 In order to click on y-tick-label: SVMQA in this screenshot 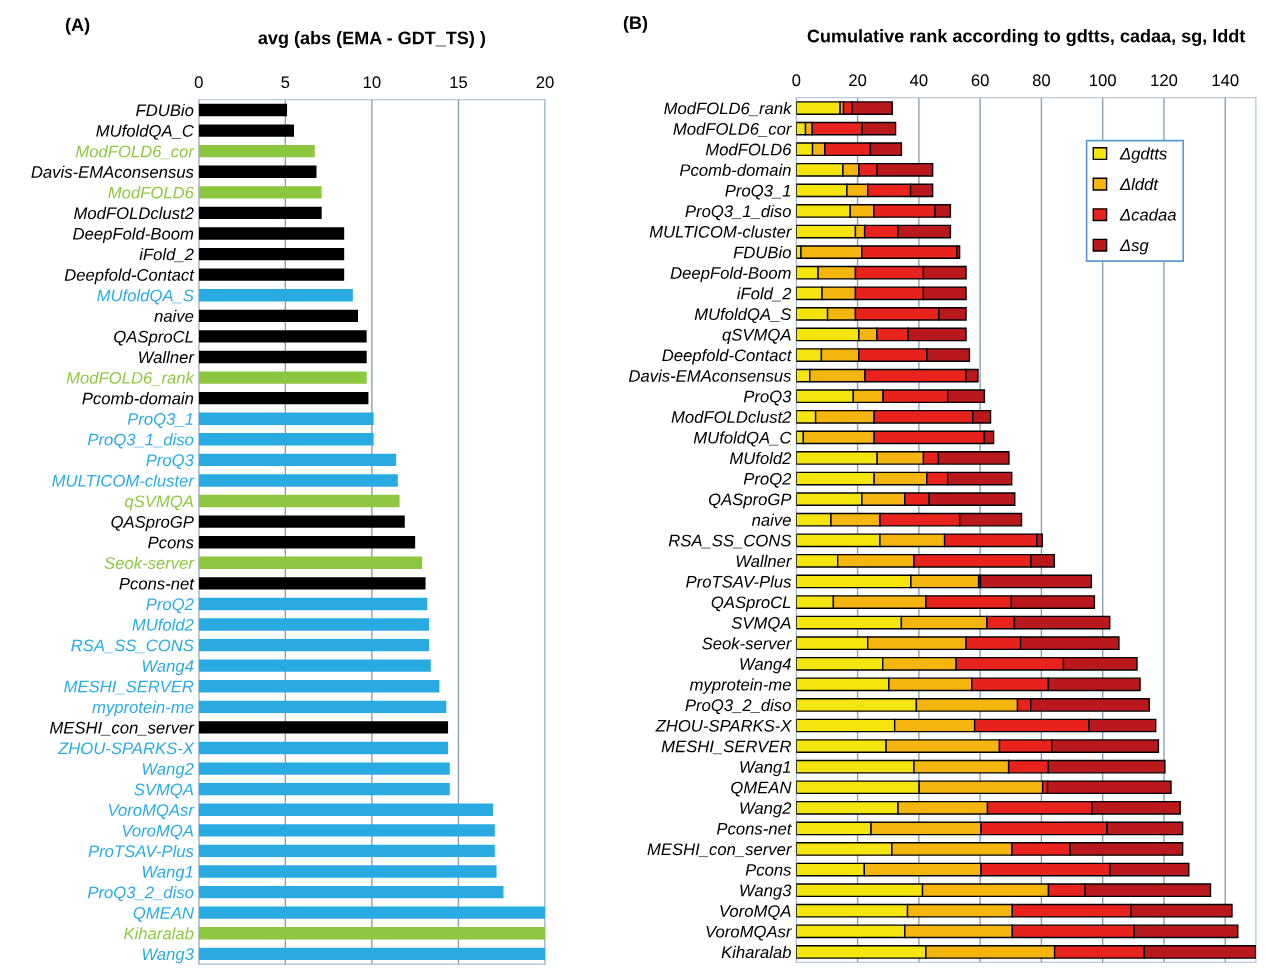, I will do `click(163, 791)`.